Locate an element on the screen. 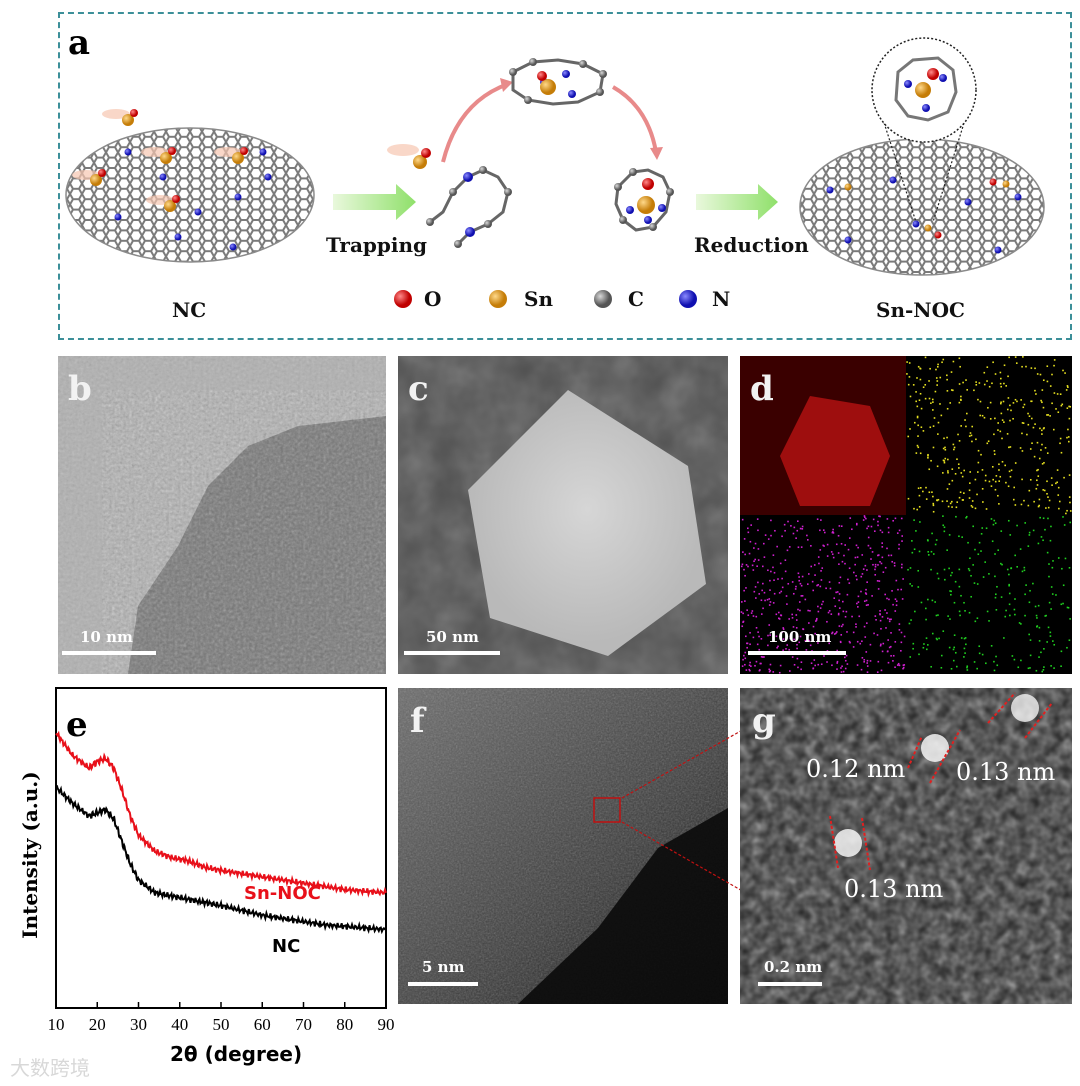 This screenshot has width=1080, height=1086. legend-sn-noc: Sn-NOC is located at coordinates (282, 893).